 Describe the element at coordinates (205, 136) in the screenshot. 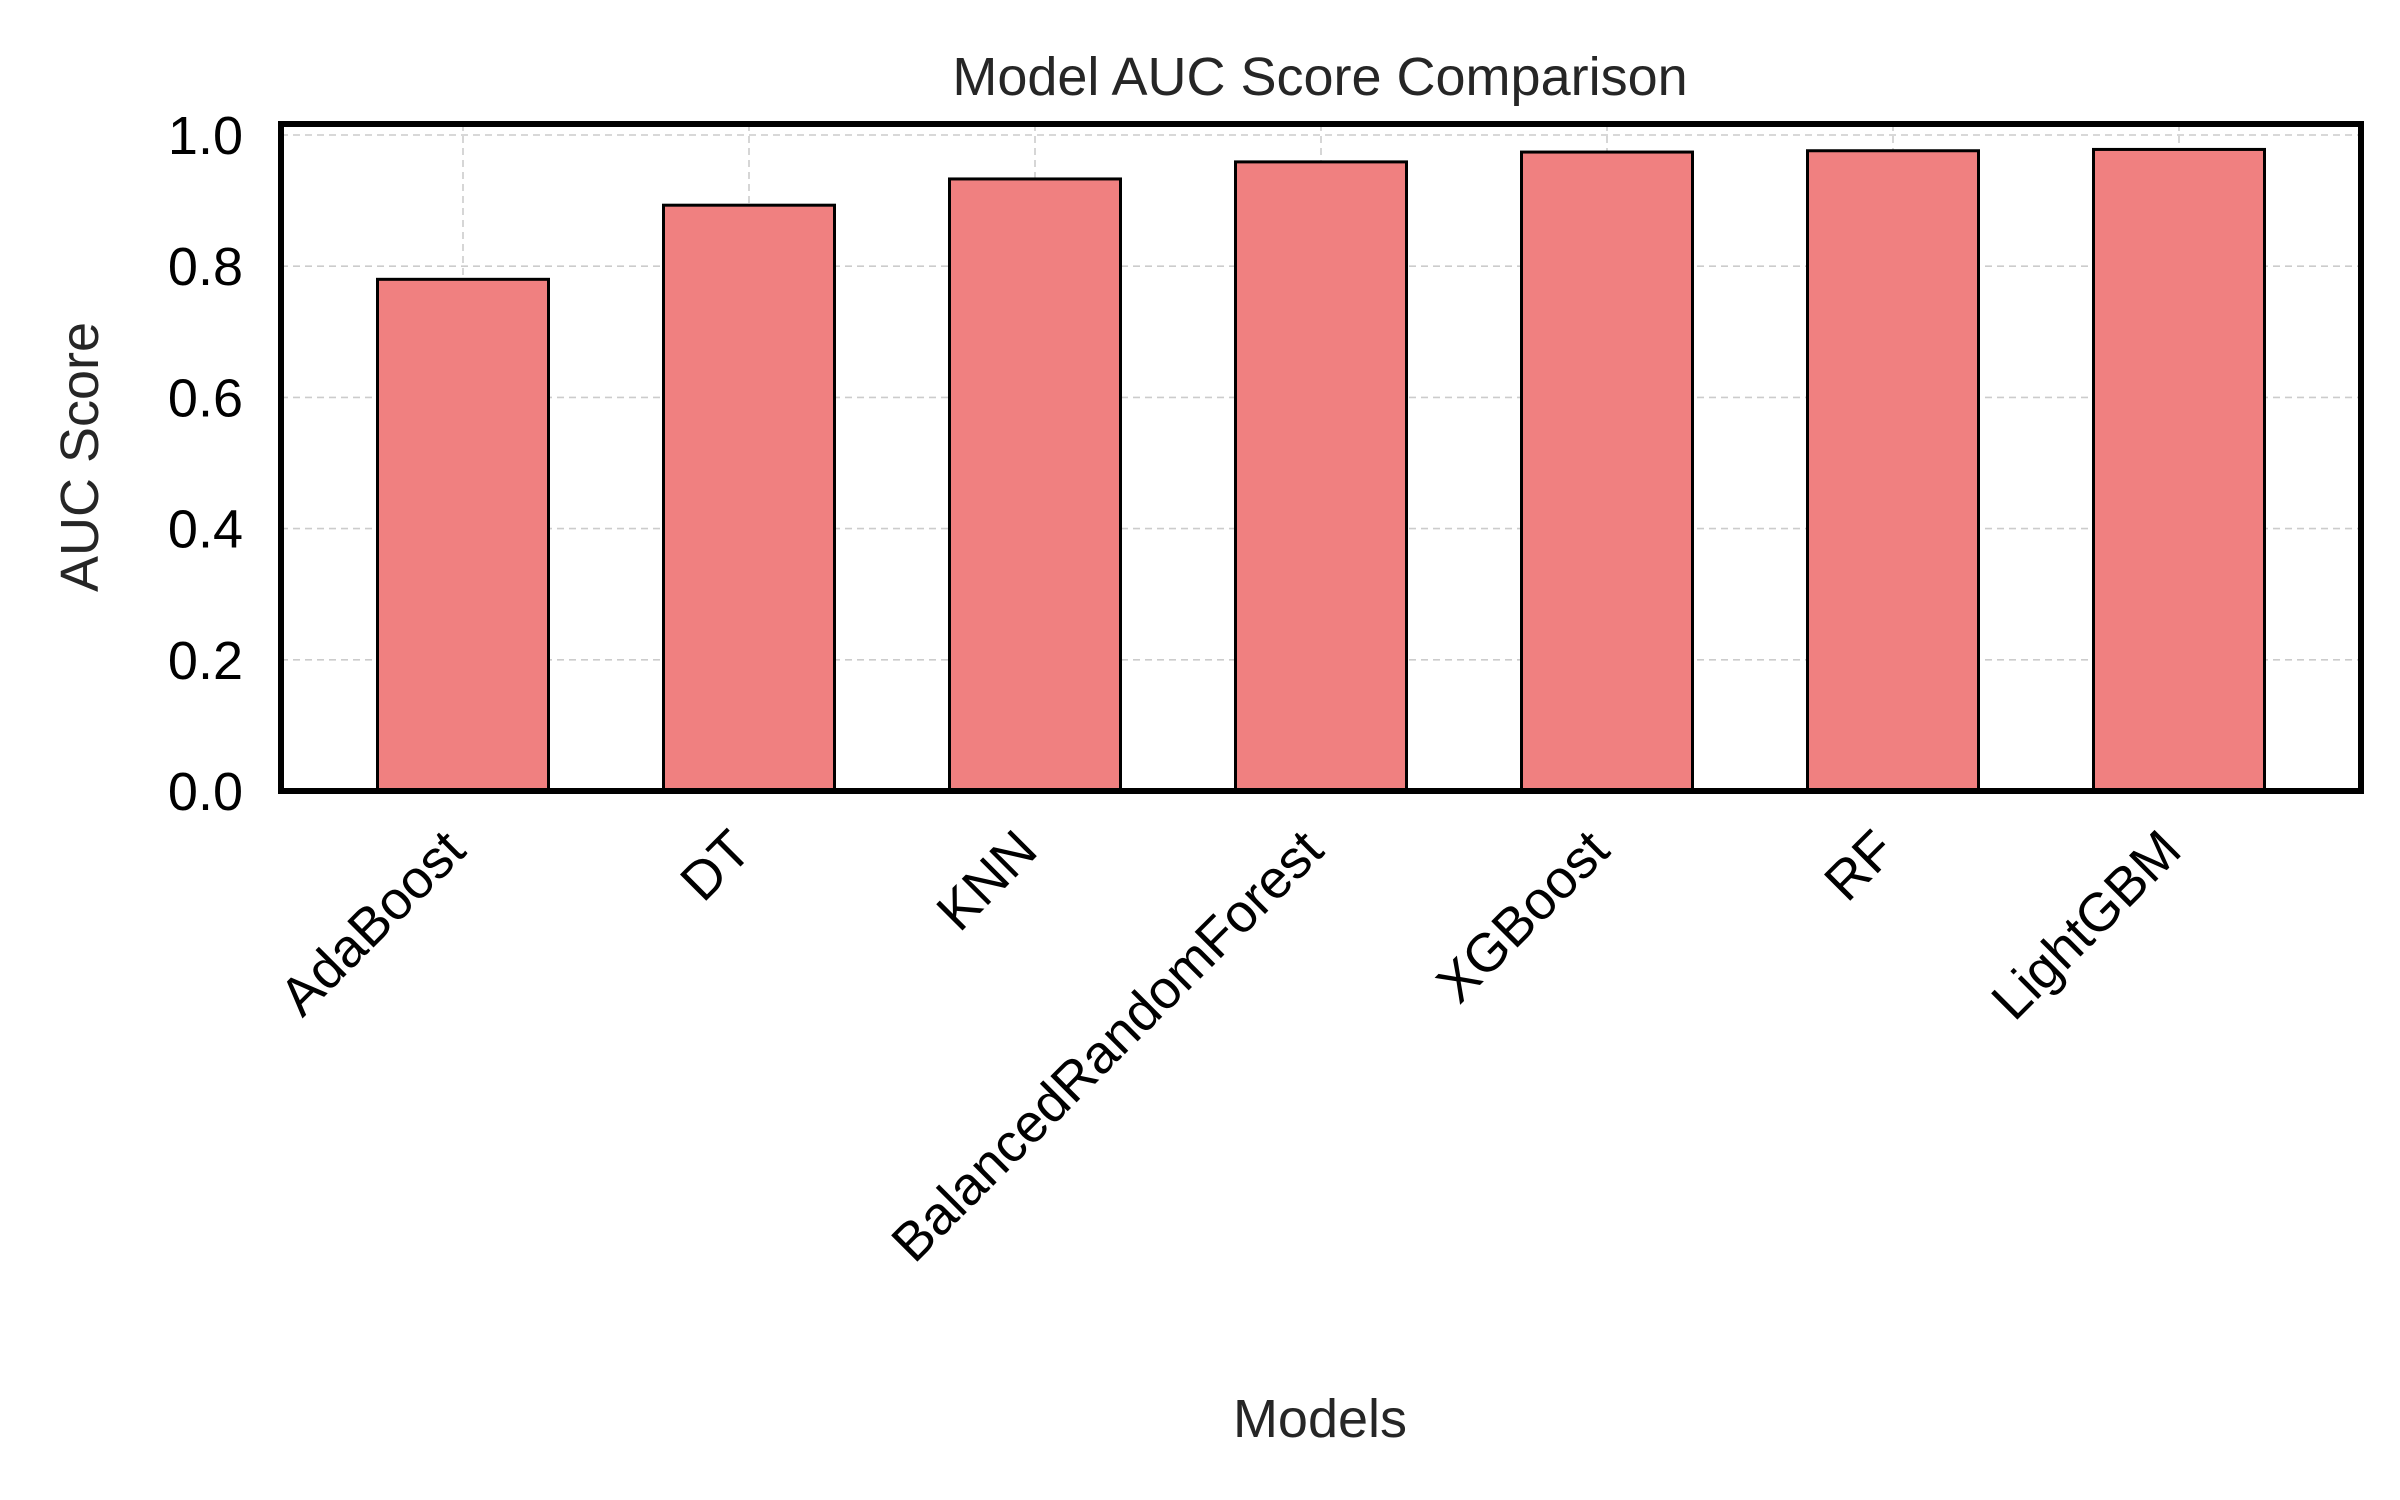

I see `y-tick-label: 1.0` at that location.